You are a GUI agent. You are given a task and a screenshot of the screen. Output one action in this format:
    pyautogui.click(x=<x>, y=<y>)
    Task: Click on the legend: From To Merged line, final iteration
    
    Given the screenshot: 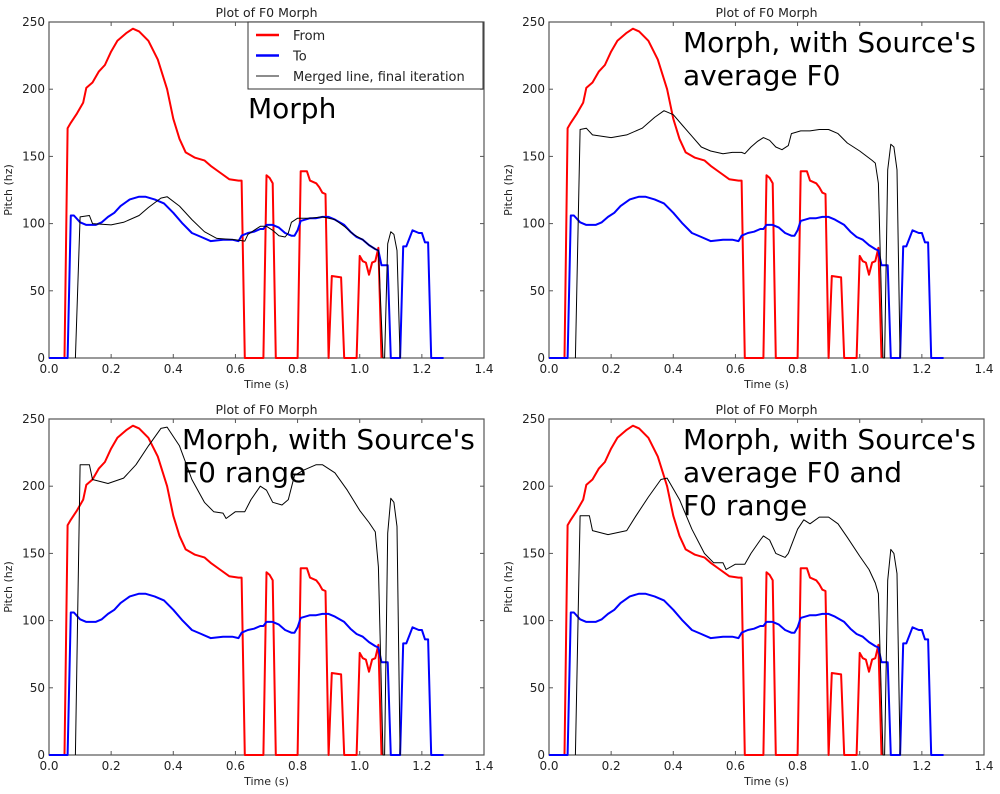 What is the action you would take?
    pyautogui.click(x=365, y=55)
    